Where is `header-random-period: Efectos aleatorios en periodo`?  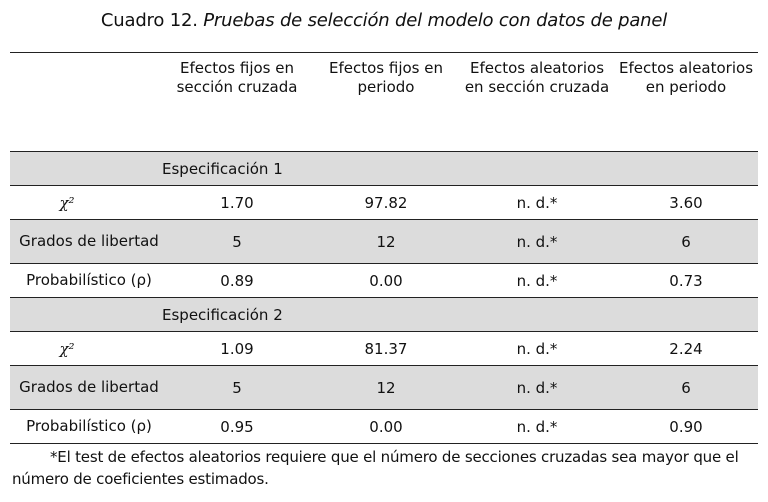
header-random-period: Efectos aleatorios en periodo is located at coordinates (686, 77).